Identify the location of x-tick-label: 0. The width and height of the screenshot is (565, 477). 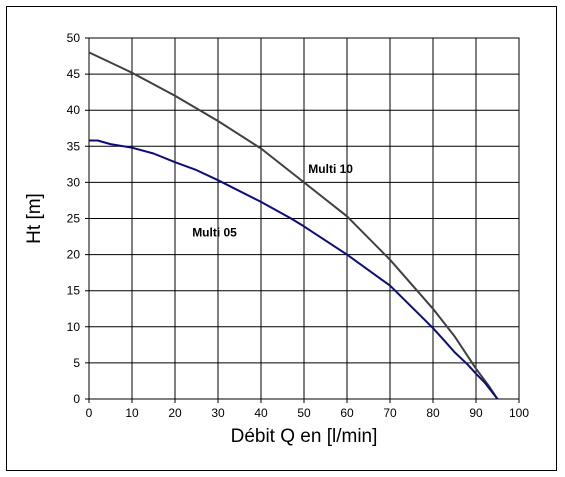
(89, 413).